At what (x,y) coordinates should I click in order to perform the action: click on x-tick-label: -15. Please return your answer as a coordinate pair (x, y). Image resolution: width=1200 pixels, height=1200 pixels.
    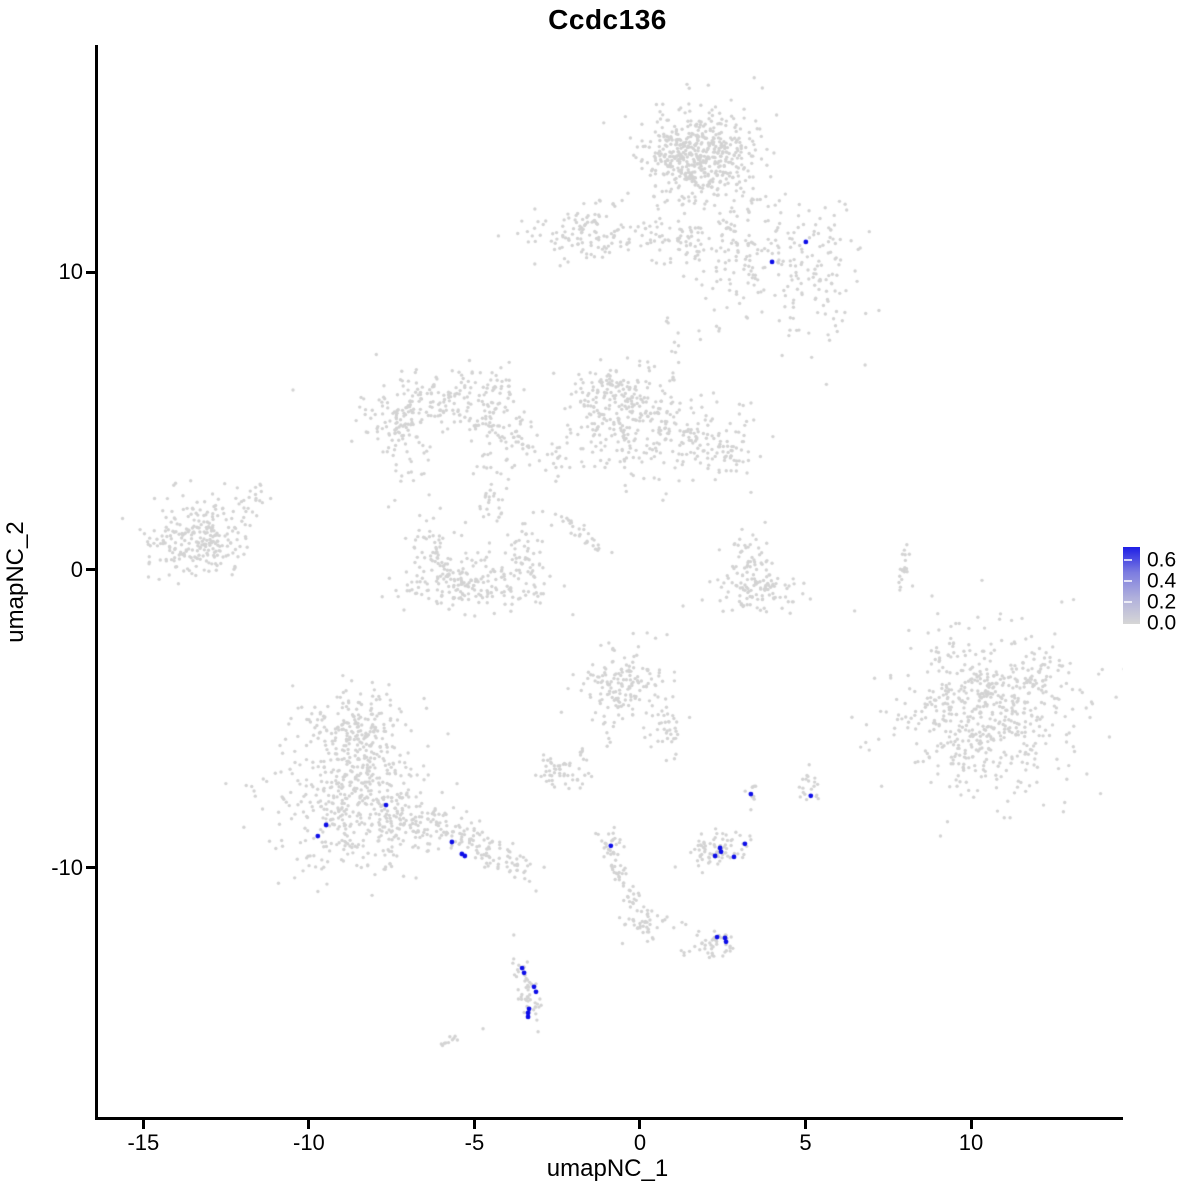
    Looking at the image, I should click on (143, 1142).